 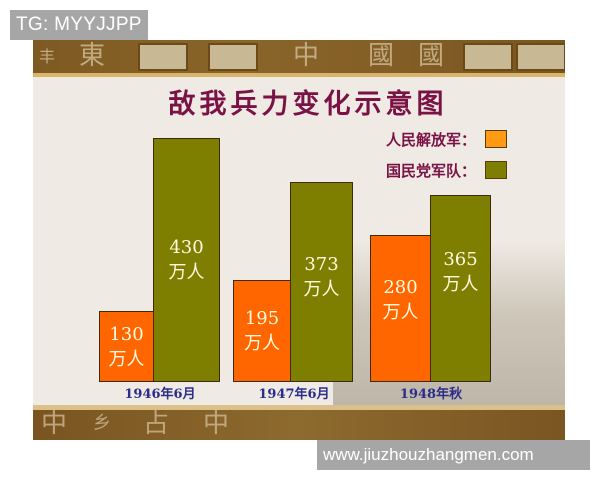 What do you see at coordinates (79, 25) in the screenshot?
I see `watermark-top-left: TG: MYYJJPP` at bounding box center [79, 25].